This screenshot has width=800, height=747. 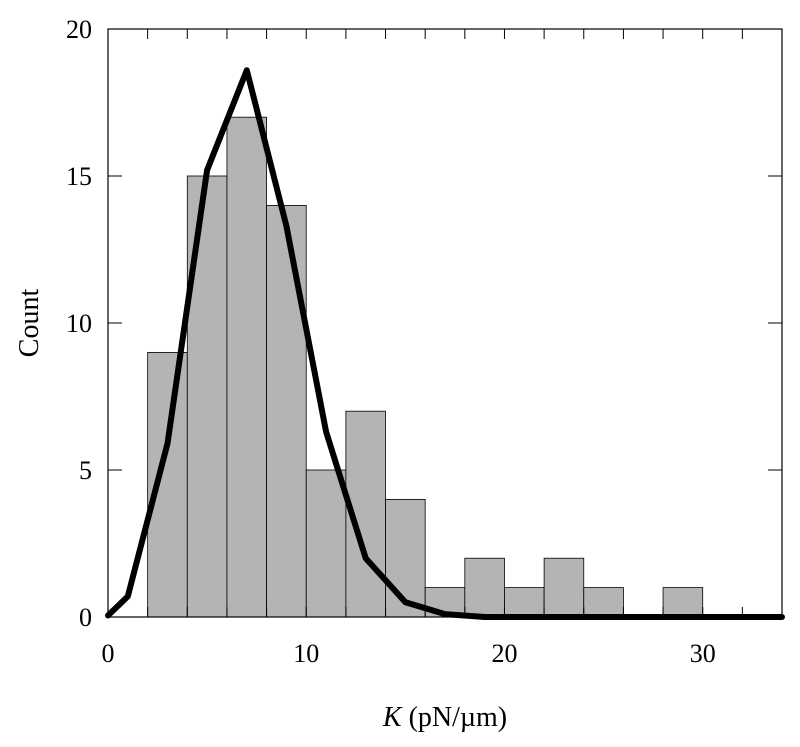 I want to click on x-axis-title: K (pN/µm), so click(x=444, y=717).